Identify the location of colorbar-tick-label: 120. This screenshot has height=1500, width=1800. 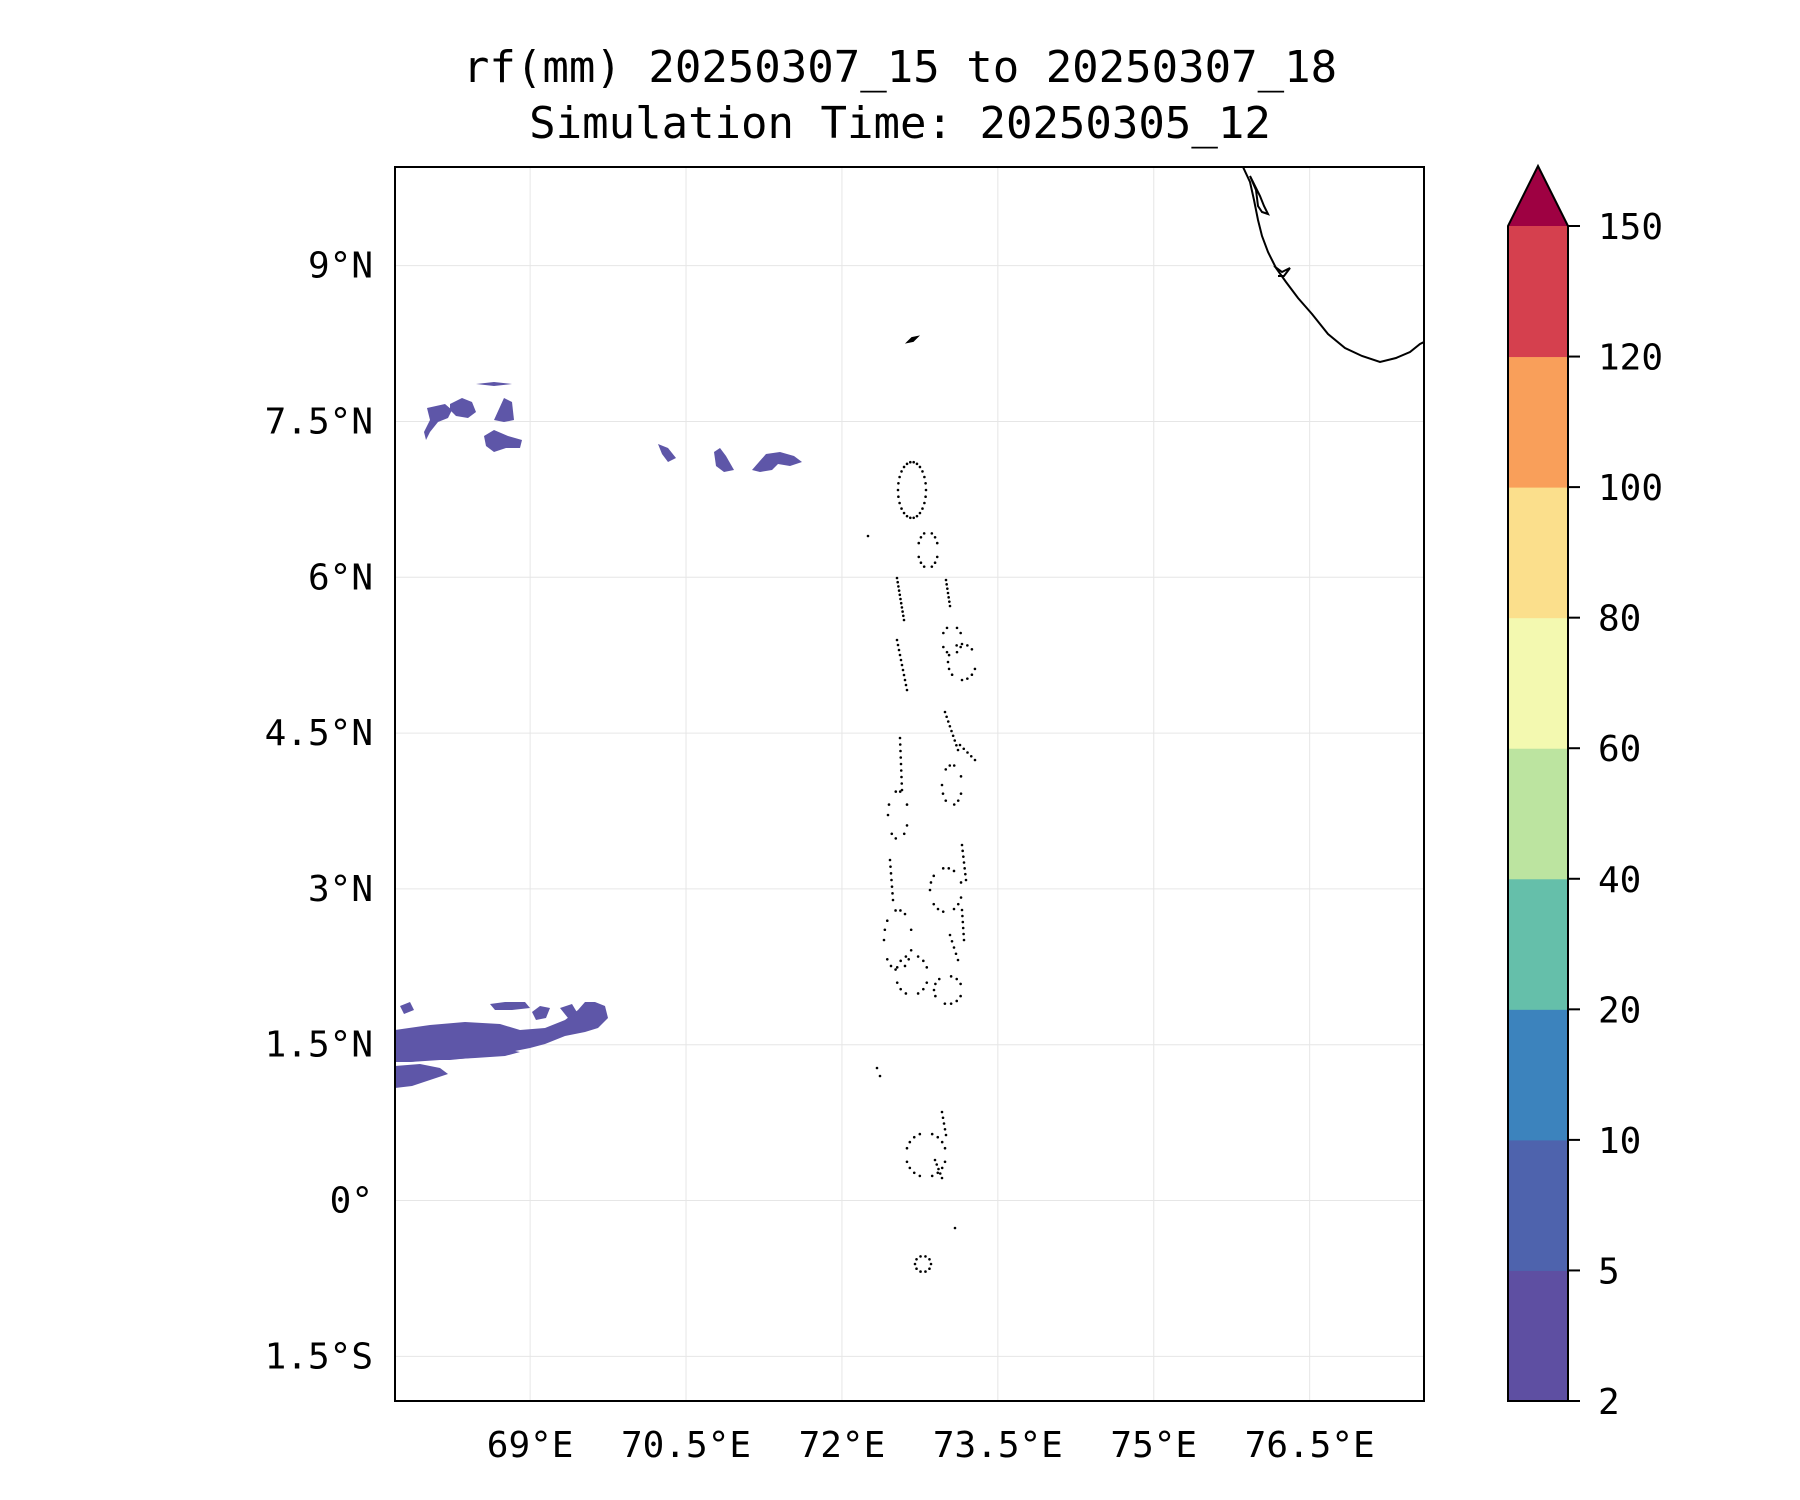
(1630, 358).